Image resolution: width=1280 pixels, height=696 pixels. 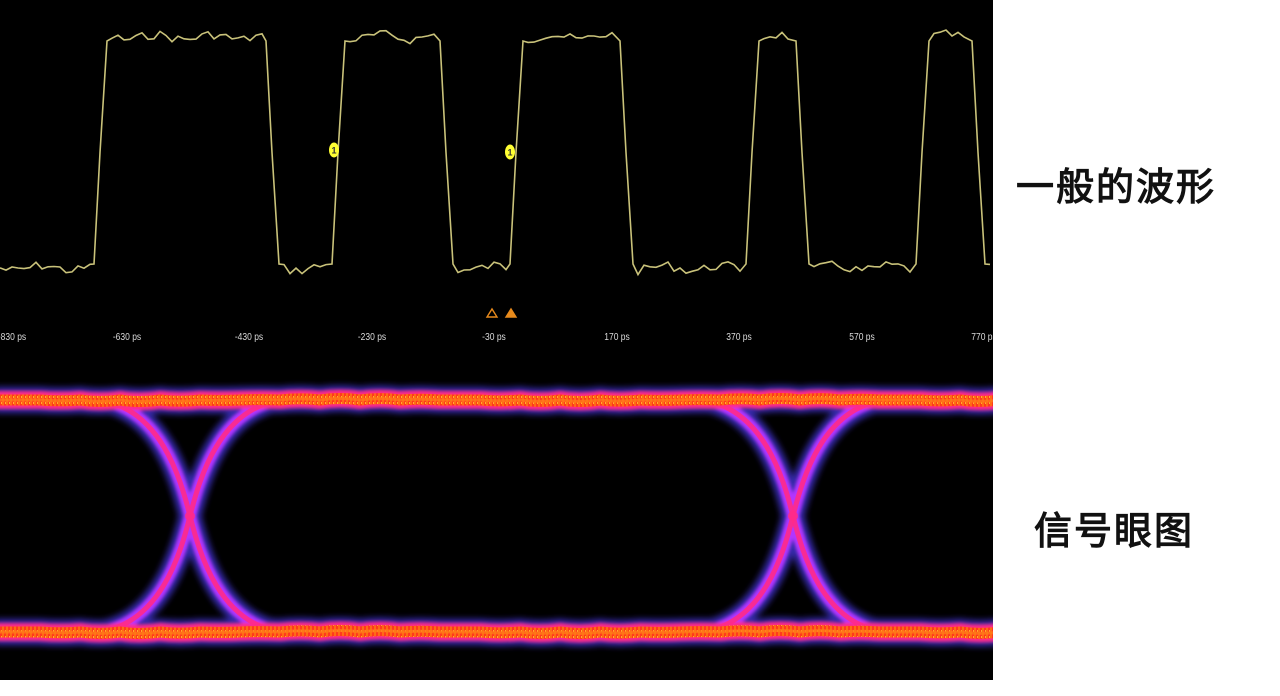 I want to click on time-tick-label: -230 ps, so click(x=371, y=337).